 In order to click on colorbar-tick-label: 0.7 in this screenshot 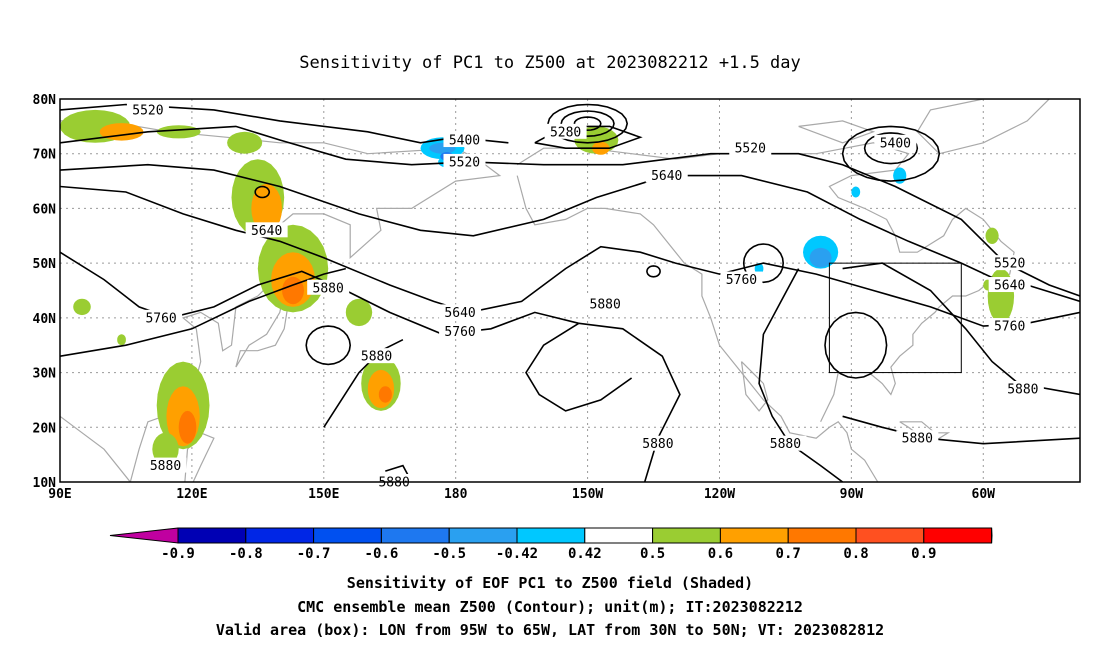, I will do `click(788, 554)`.